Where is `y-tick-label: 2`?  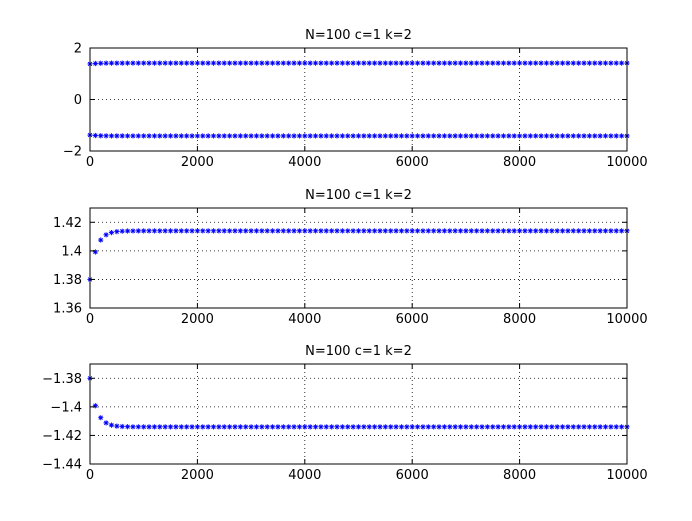
y-tick-label: 2 is located at coordinates (78, 49).